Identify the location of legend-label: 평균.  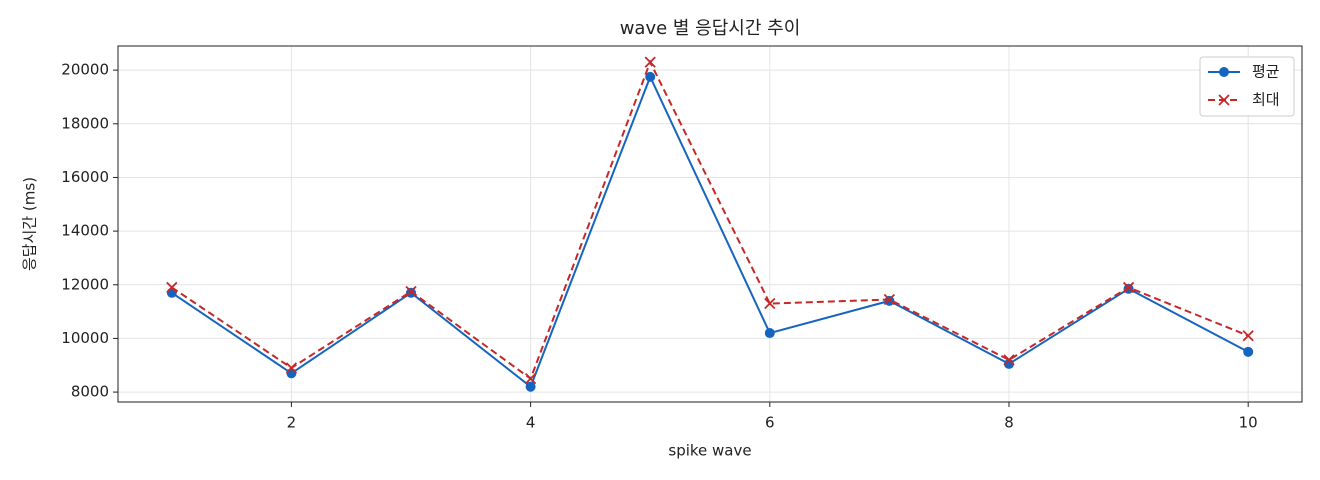
(1266, 72).